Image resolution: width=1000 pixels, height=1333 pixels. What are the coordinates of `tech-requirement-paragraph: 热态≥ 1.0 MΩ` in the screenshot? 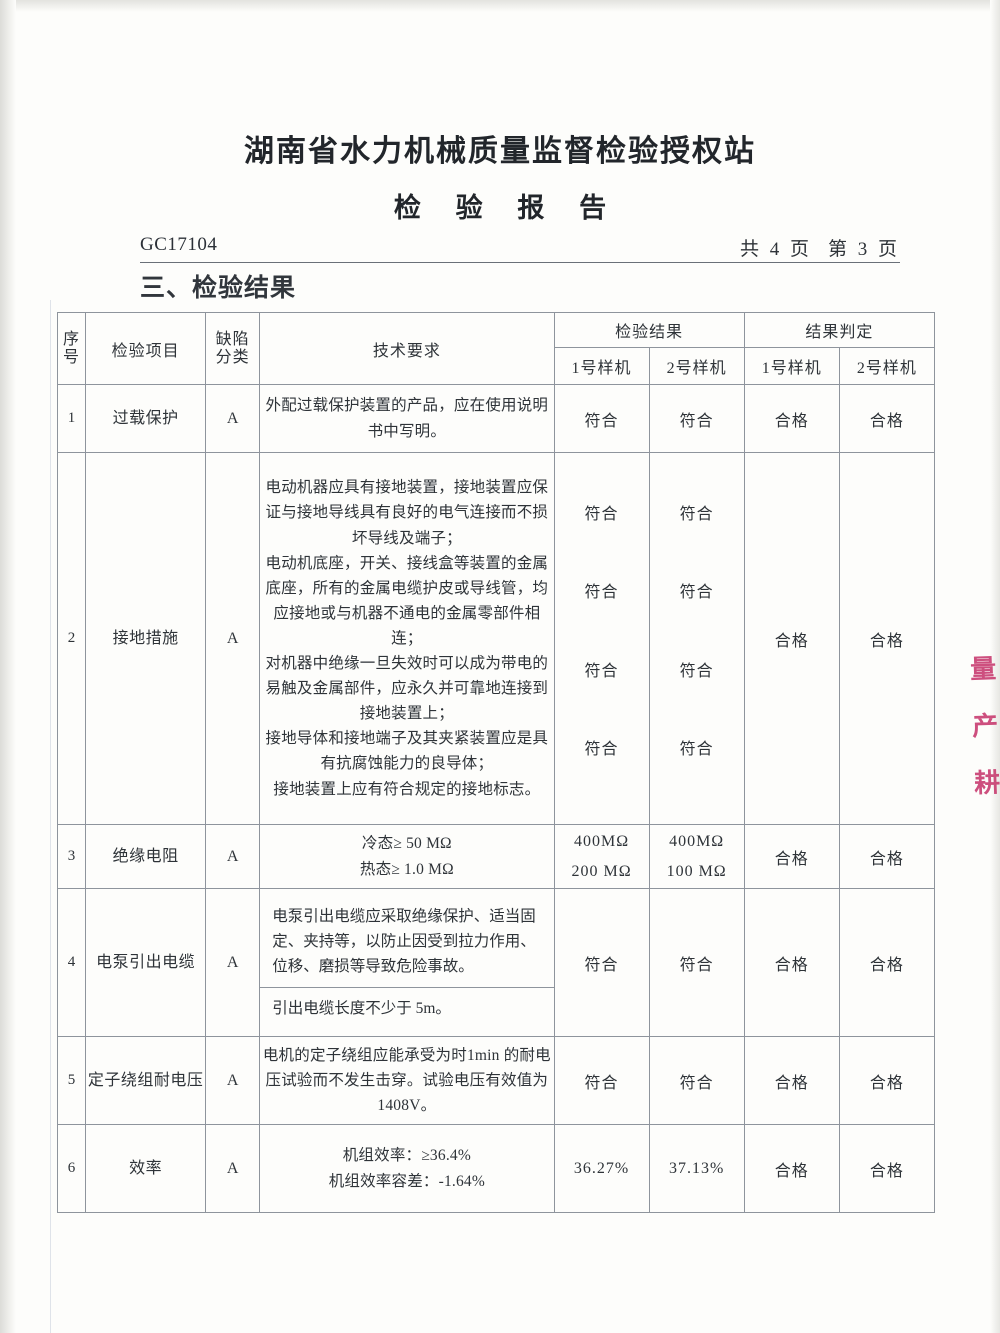 It's located at (406, 869).